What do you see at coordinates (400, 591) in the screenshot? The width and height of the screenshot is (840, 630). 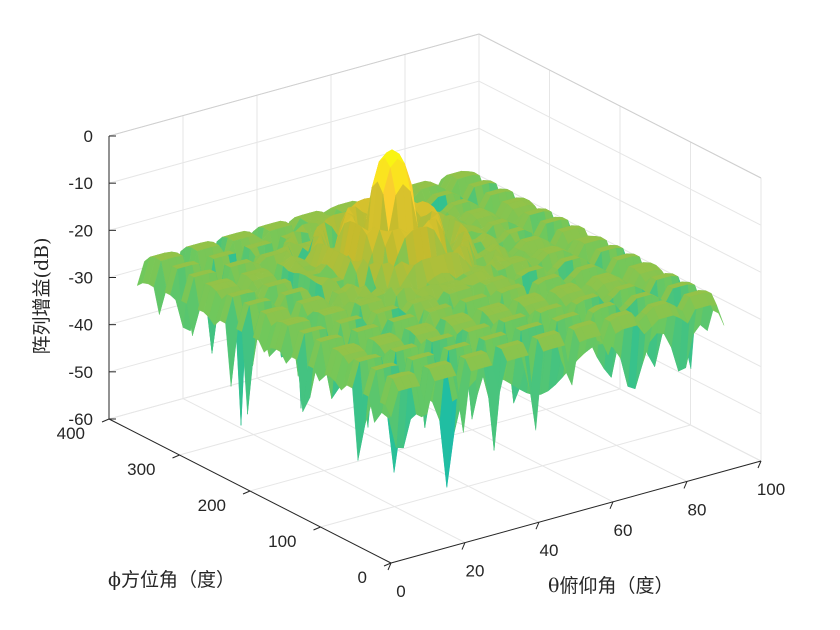 I see `x-tick-label: 0` at bounding box center [400, 591].